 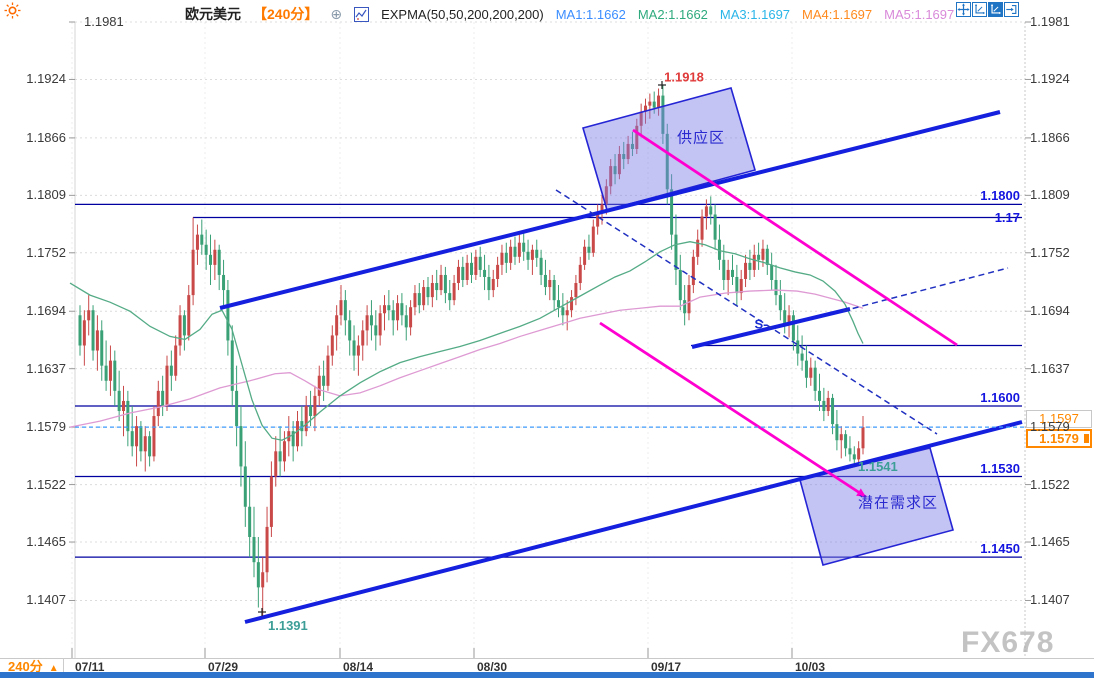 What do you see at coordinates (1050, 311) in the screenshot?
I see `y-axis-label-right: 1.1694` at bounding box center [1050, 311].